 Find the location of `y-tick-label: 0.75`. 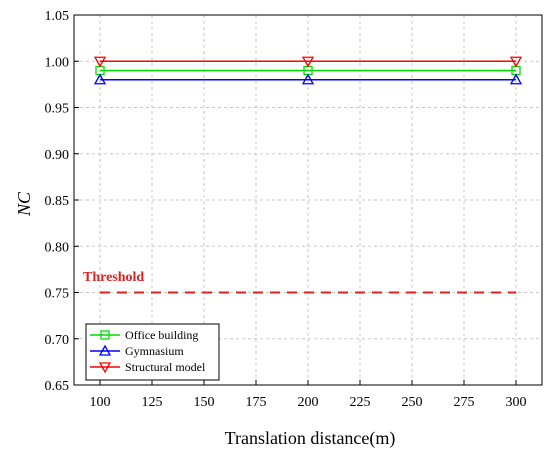

y-tick-label: 0.75 is located at coordinates (57, 294).